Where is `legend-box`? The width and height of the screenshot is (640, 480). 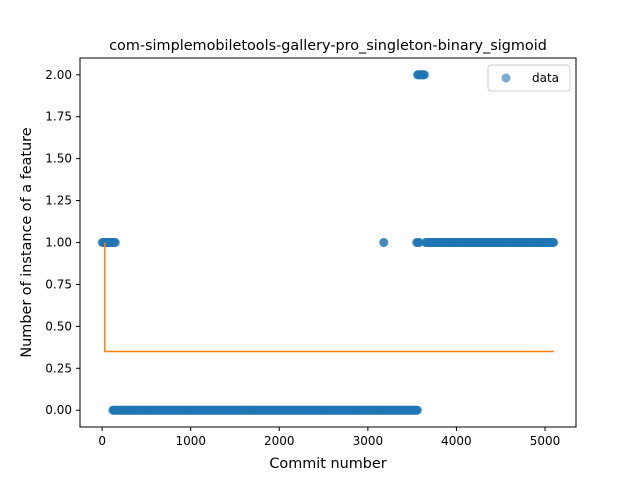 legend-box is located at coordinates (529, 78).